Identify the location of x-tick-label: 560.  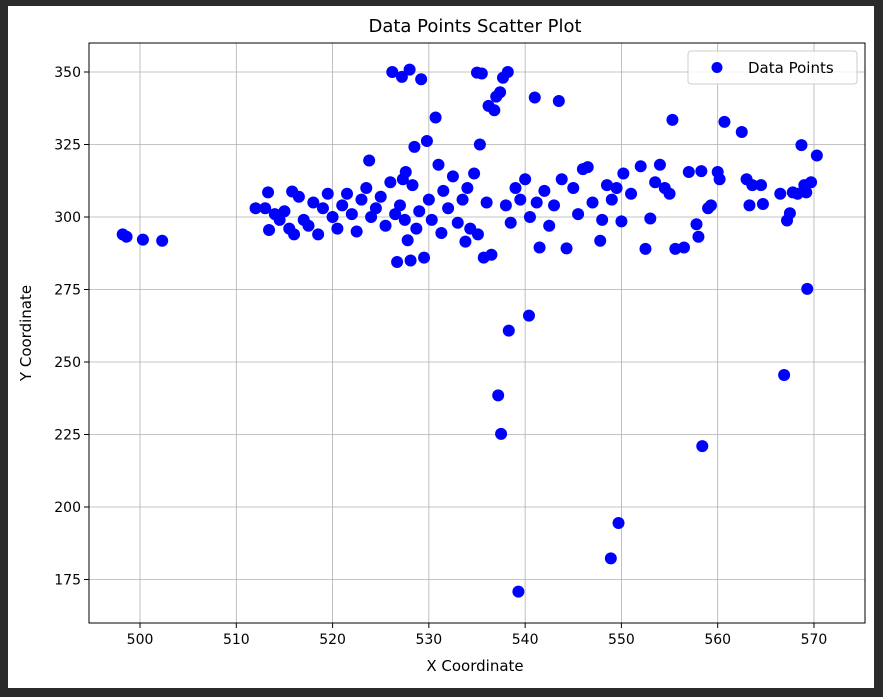
(717, 640).